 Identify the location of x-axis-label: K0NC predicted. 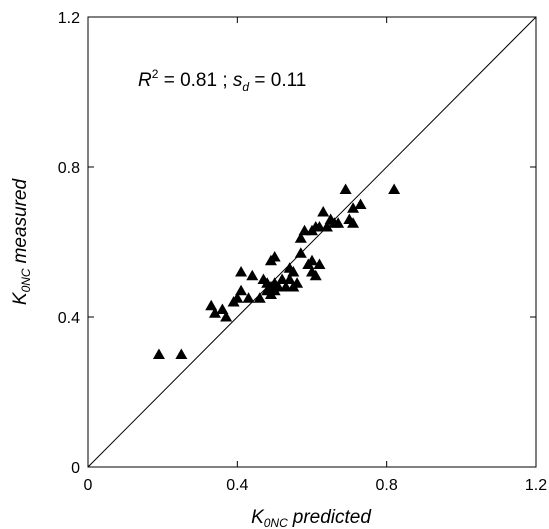
(311, 518).